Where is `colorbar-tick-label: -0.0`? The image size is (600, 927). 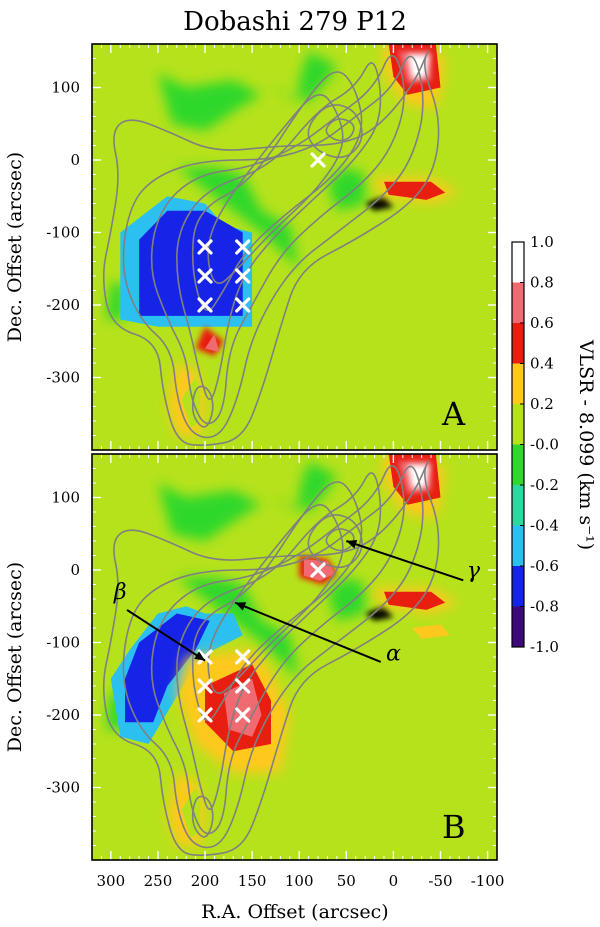 colorbar-tick-label: -0.0 is located at coordinates (544, 445).